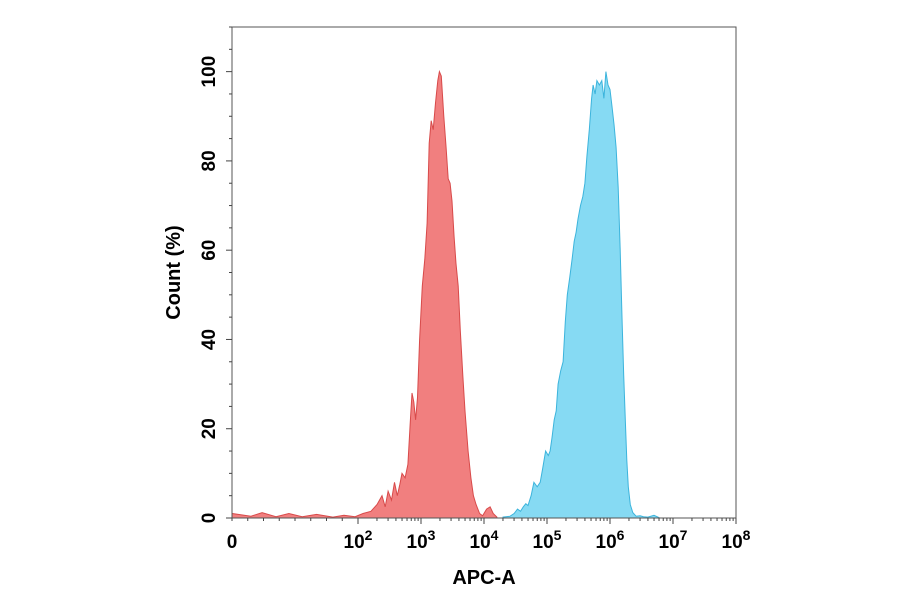 This screenshot has height=594, width=900. Describe the element at coordinates (209, 72) in the screenshot. I see `y-tick-label: 100` at that location.